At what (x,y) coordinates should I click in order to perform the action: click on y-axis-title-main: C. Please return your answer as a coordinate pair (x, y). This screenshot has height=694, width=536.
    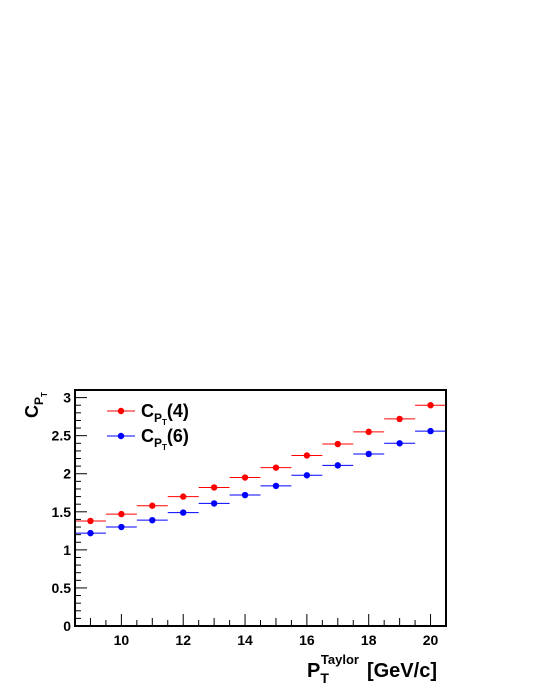
    Looking at the image, I should click on (32, 411).